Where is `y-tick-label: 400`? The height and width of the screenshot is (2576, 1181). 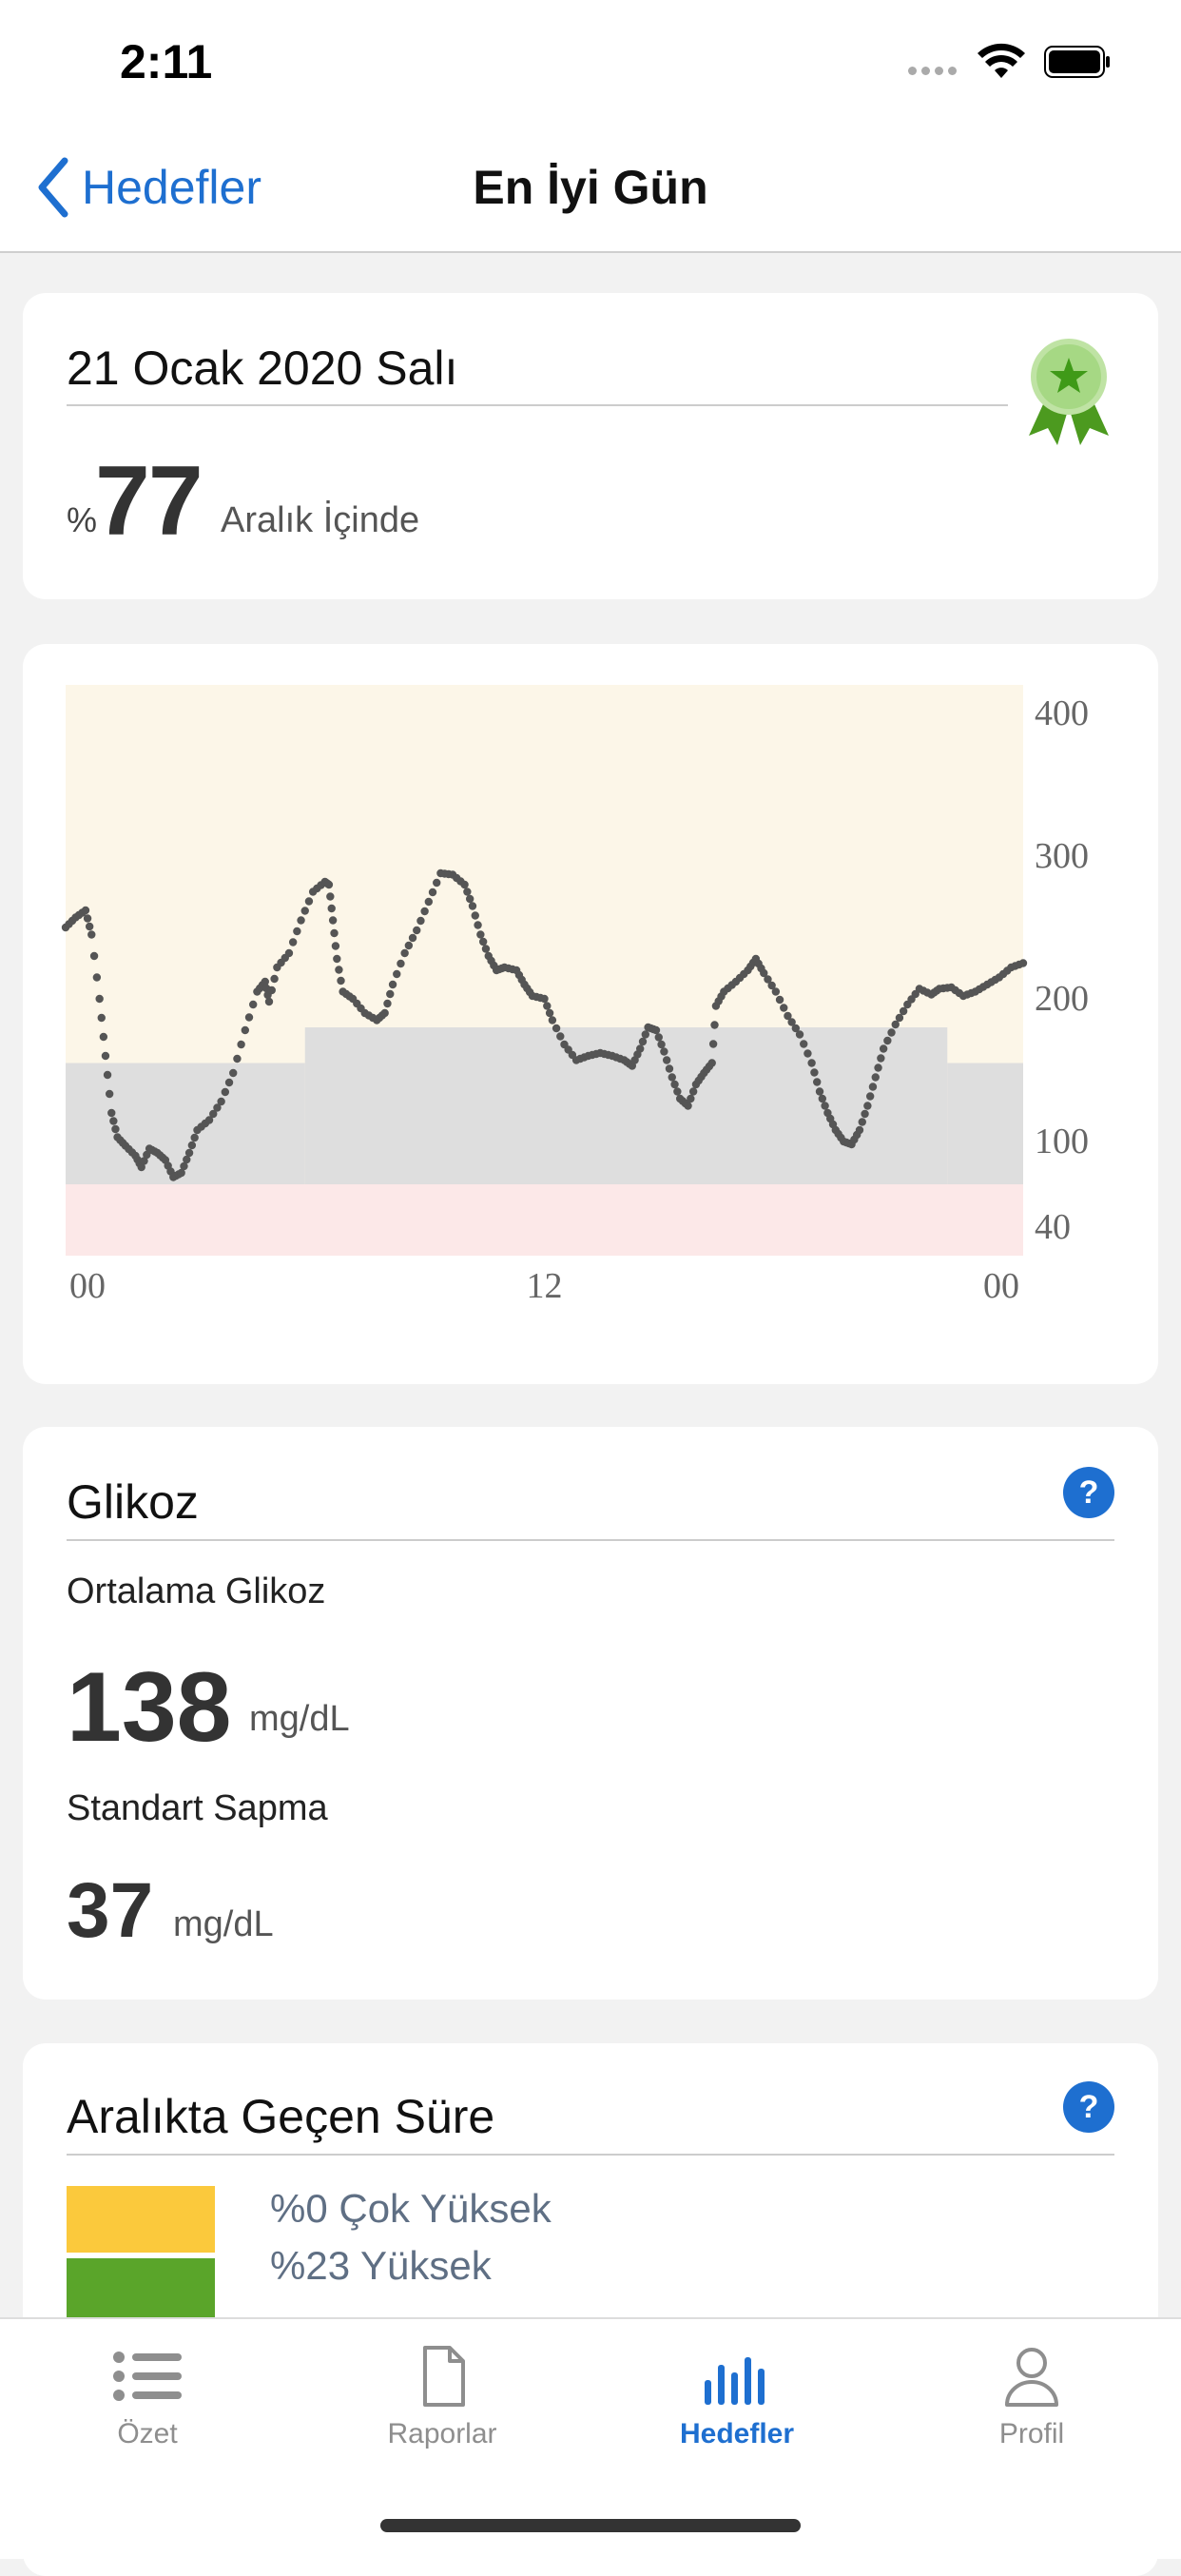
y-tick-label: 400 is located at coordinates (1062, 713).